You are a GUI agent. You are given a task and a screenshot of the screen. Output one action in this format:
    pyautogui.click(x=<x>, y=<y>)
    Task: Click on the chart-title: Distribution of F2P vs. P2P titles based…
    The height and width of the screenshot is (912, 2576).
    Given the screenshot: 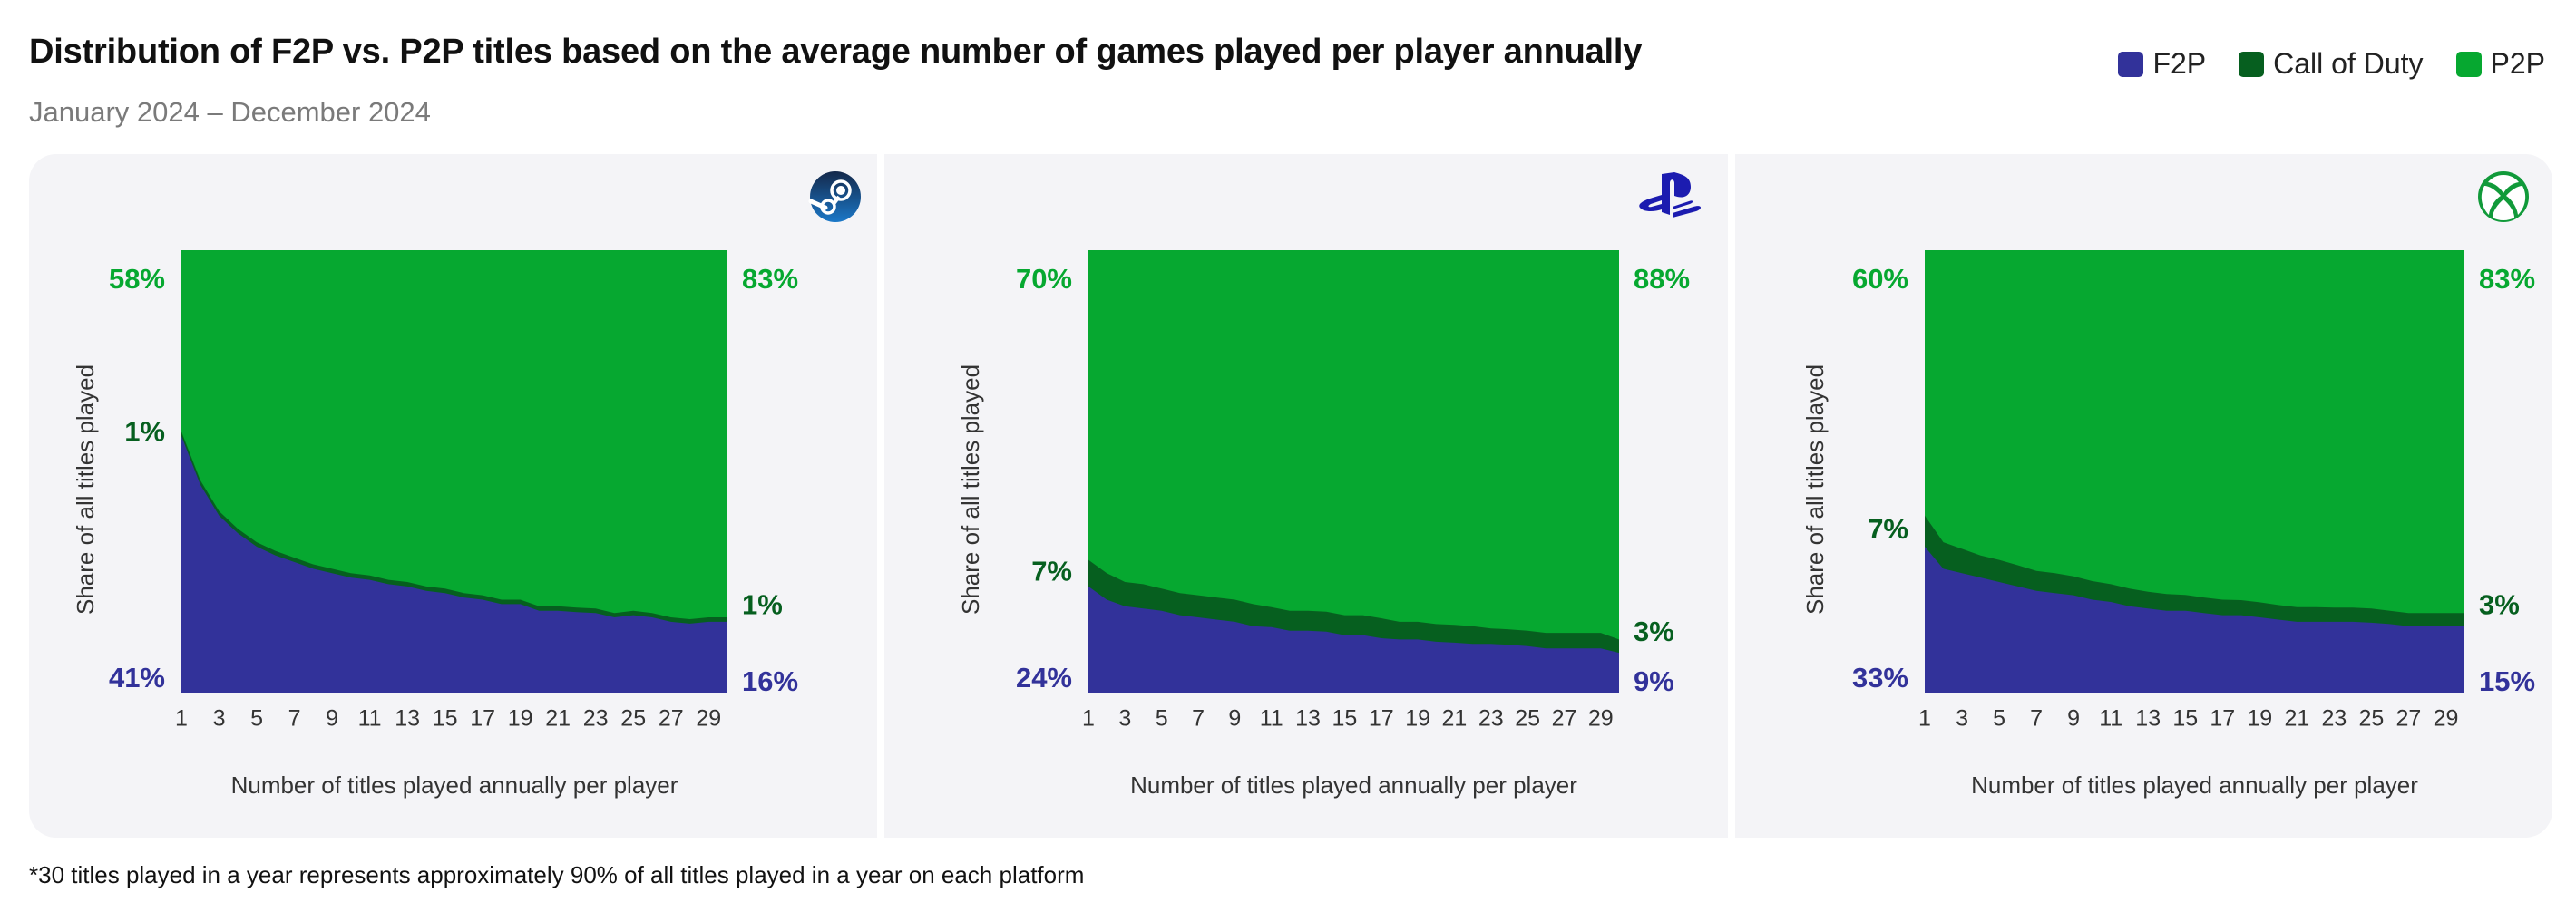 What is the action you would take?
    pyautogui.click(x=836, y=52)
    